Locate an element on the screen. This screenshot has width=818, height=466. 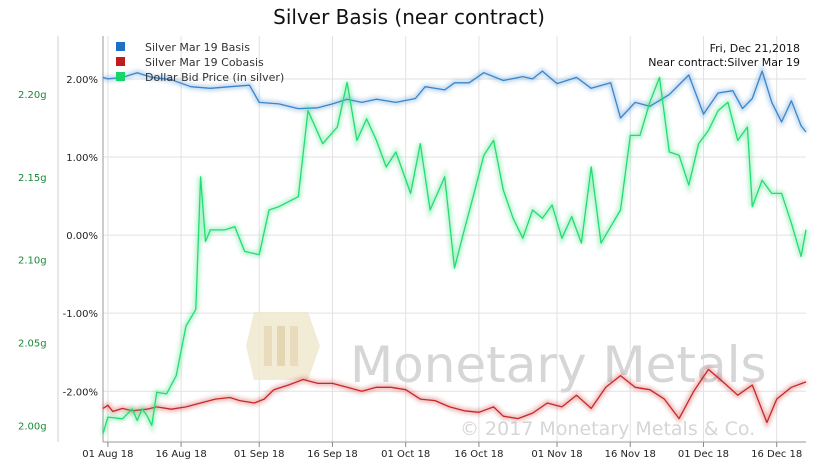
watermark-brand: Monetary Metals is located at coordinates (558, 365).